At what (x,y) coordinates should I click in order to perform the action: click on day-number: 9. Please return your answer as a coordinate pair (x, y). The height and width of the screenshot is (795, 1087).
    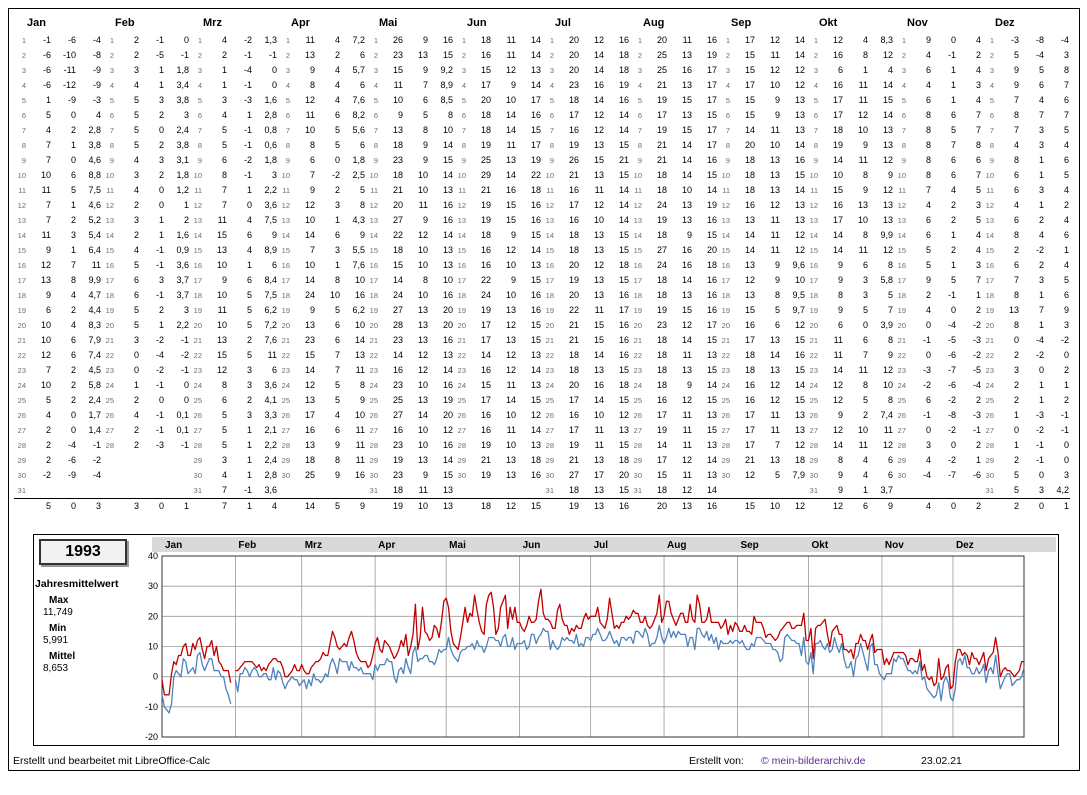
    Looking at the image, I should click on (23, 160).